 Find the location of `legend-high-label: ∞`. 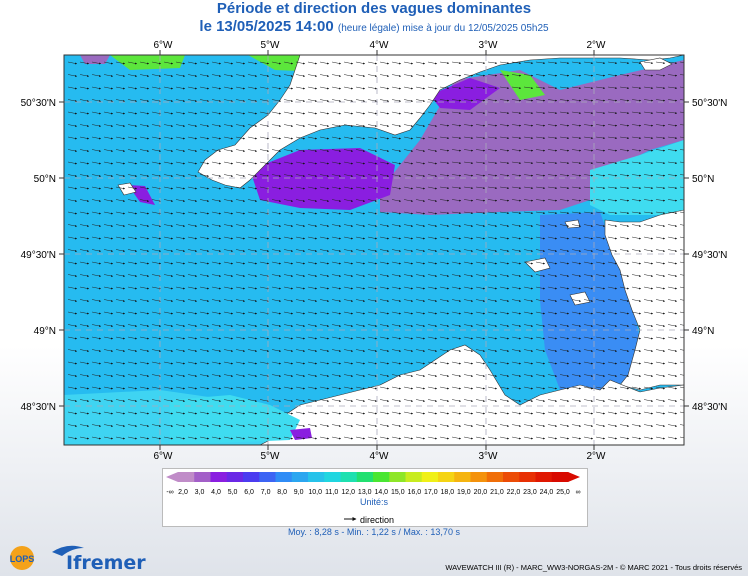

legend-high-label: ∞ is located at coordinates (578, 492).